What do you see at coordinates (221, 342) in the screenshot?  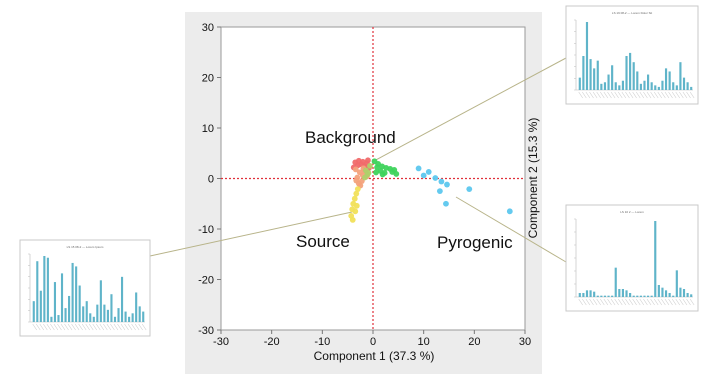 I see `x-tick-label: -30` at bounding box center [221, 342].